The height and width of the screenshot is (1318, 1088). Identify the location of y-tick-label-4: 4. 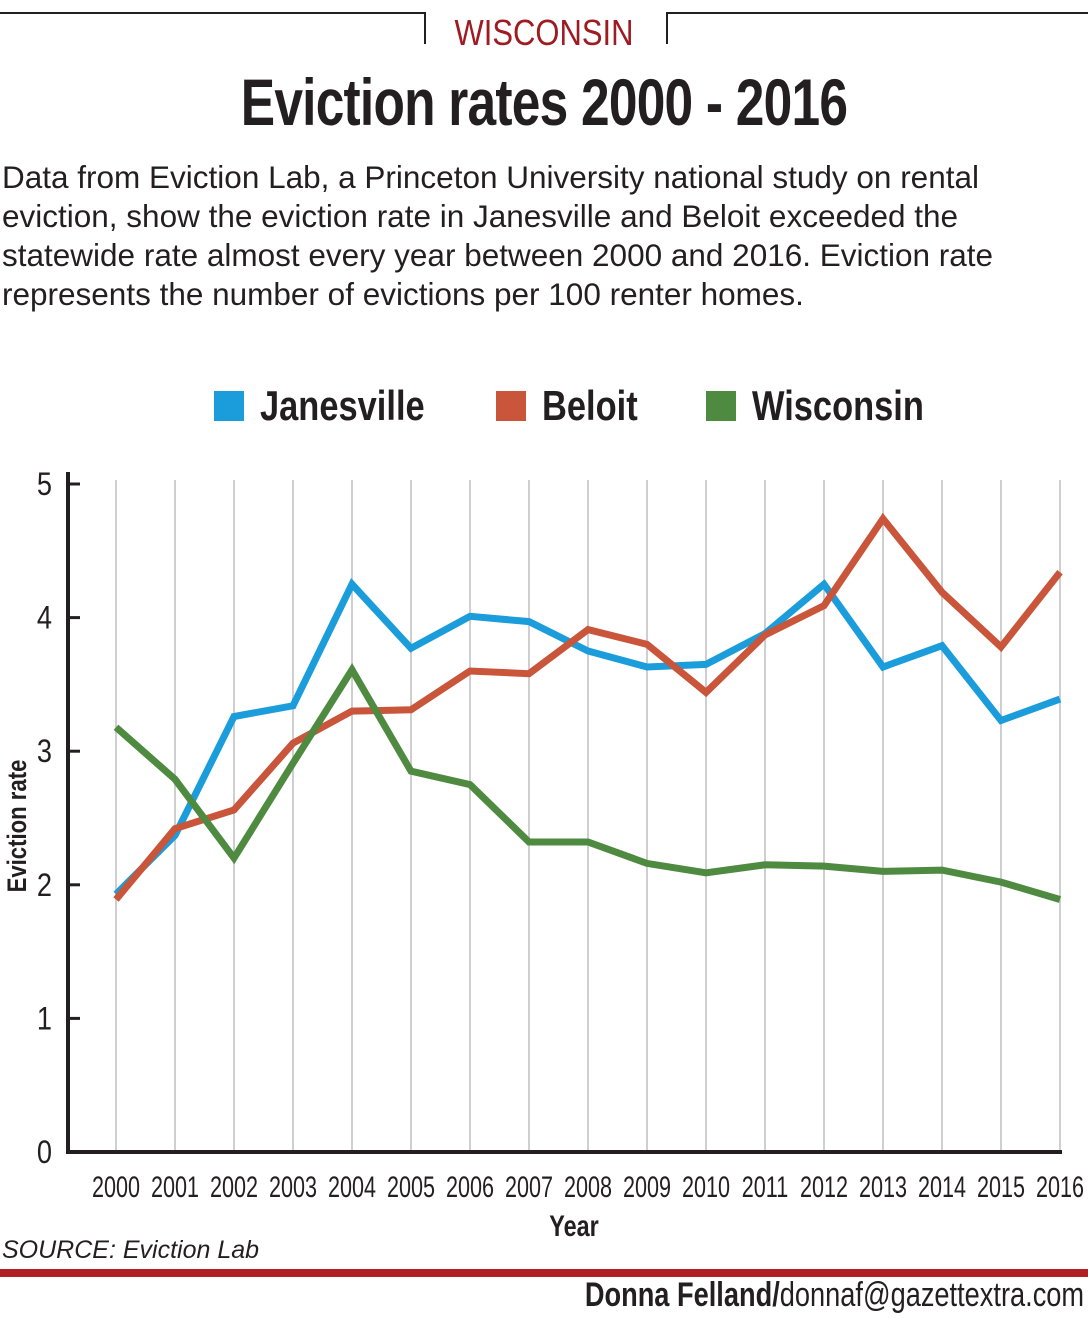
(44, 619).